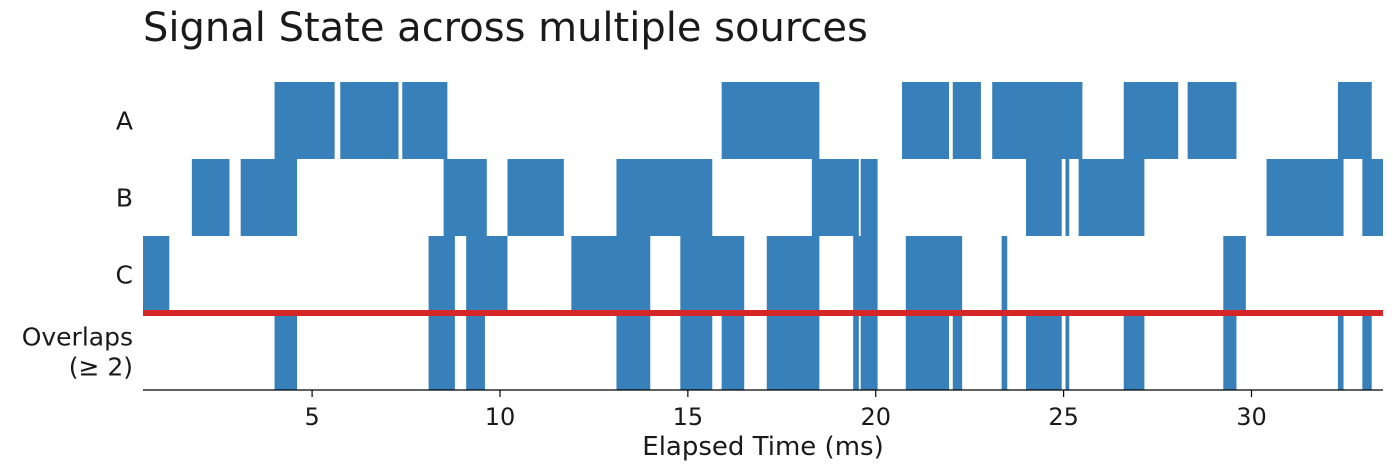 The width and height of the screenshot is (1393, 471). What do you see at coordinates (1063, 417) in the screenshot?
I see `x-tick-label-25: 25` at bounding box center [1063, 417].